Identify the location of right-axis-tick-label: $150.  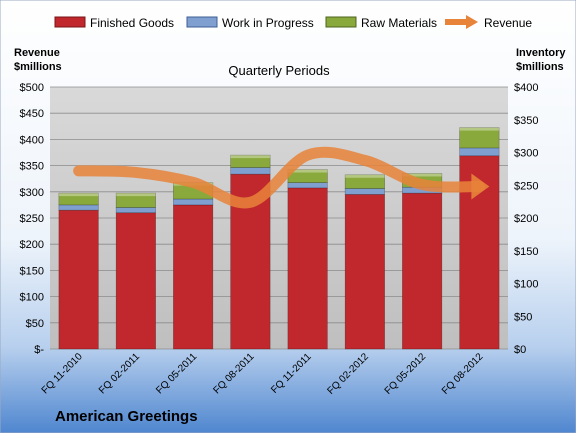
(526, 252).